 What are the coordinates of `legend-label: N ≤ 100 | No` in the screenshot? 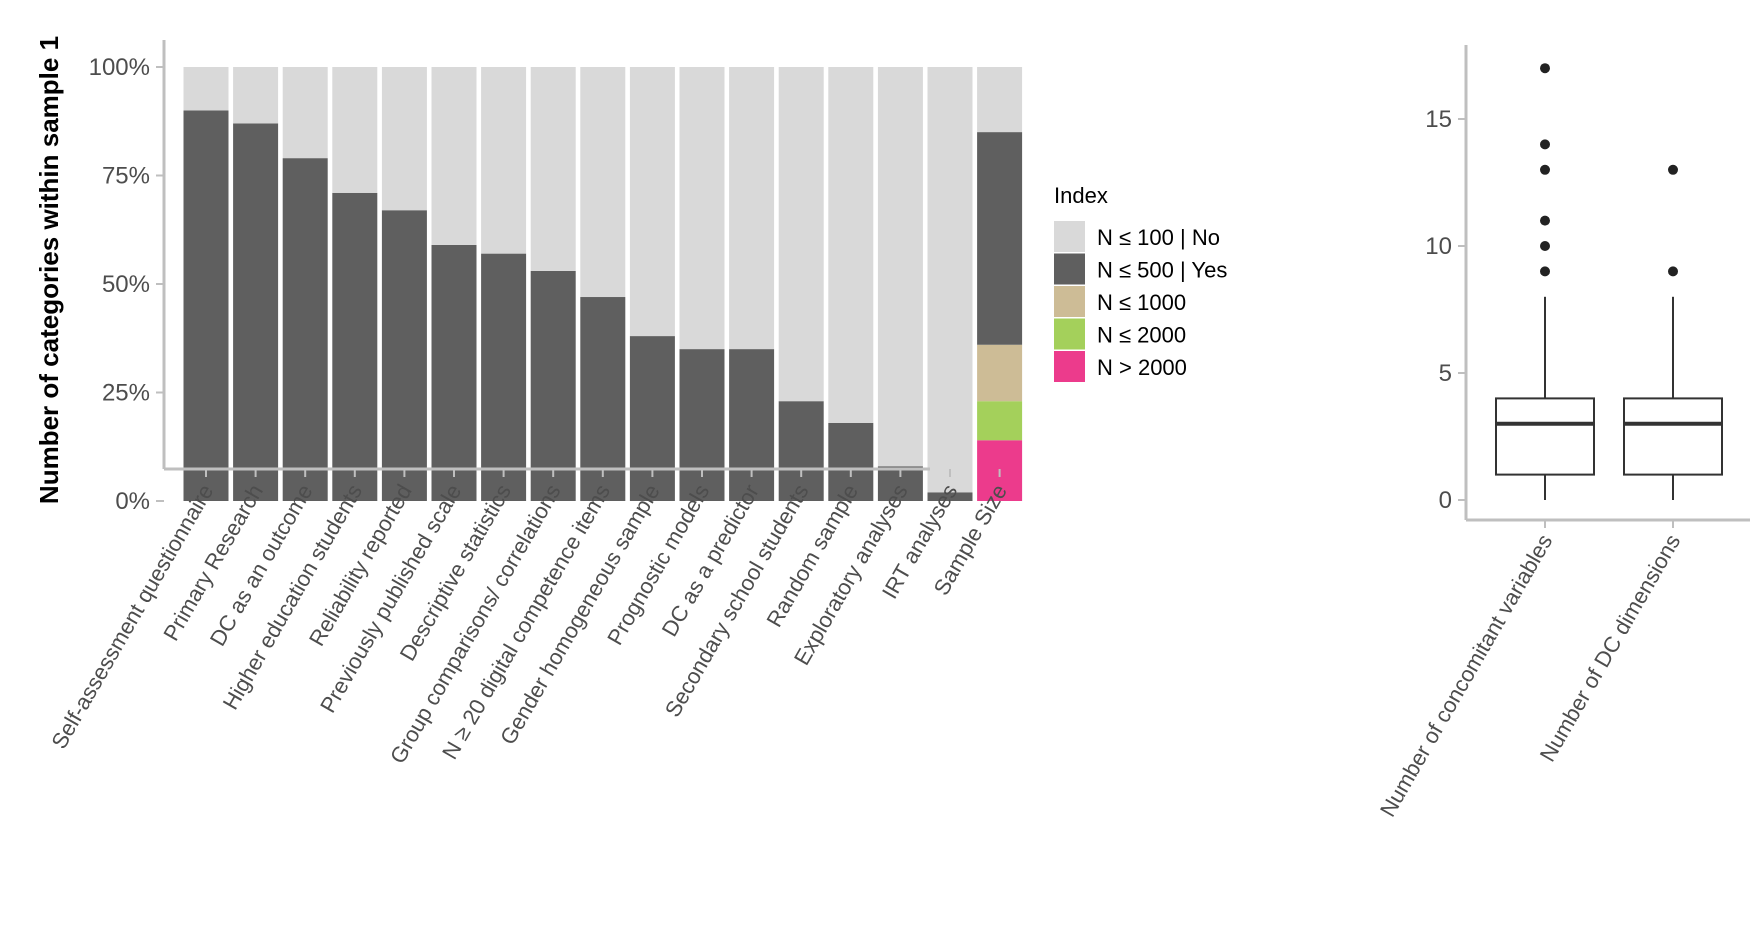 It's located at (1158, 237).